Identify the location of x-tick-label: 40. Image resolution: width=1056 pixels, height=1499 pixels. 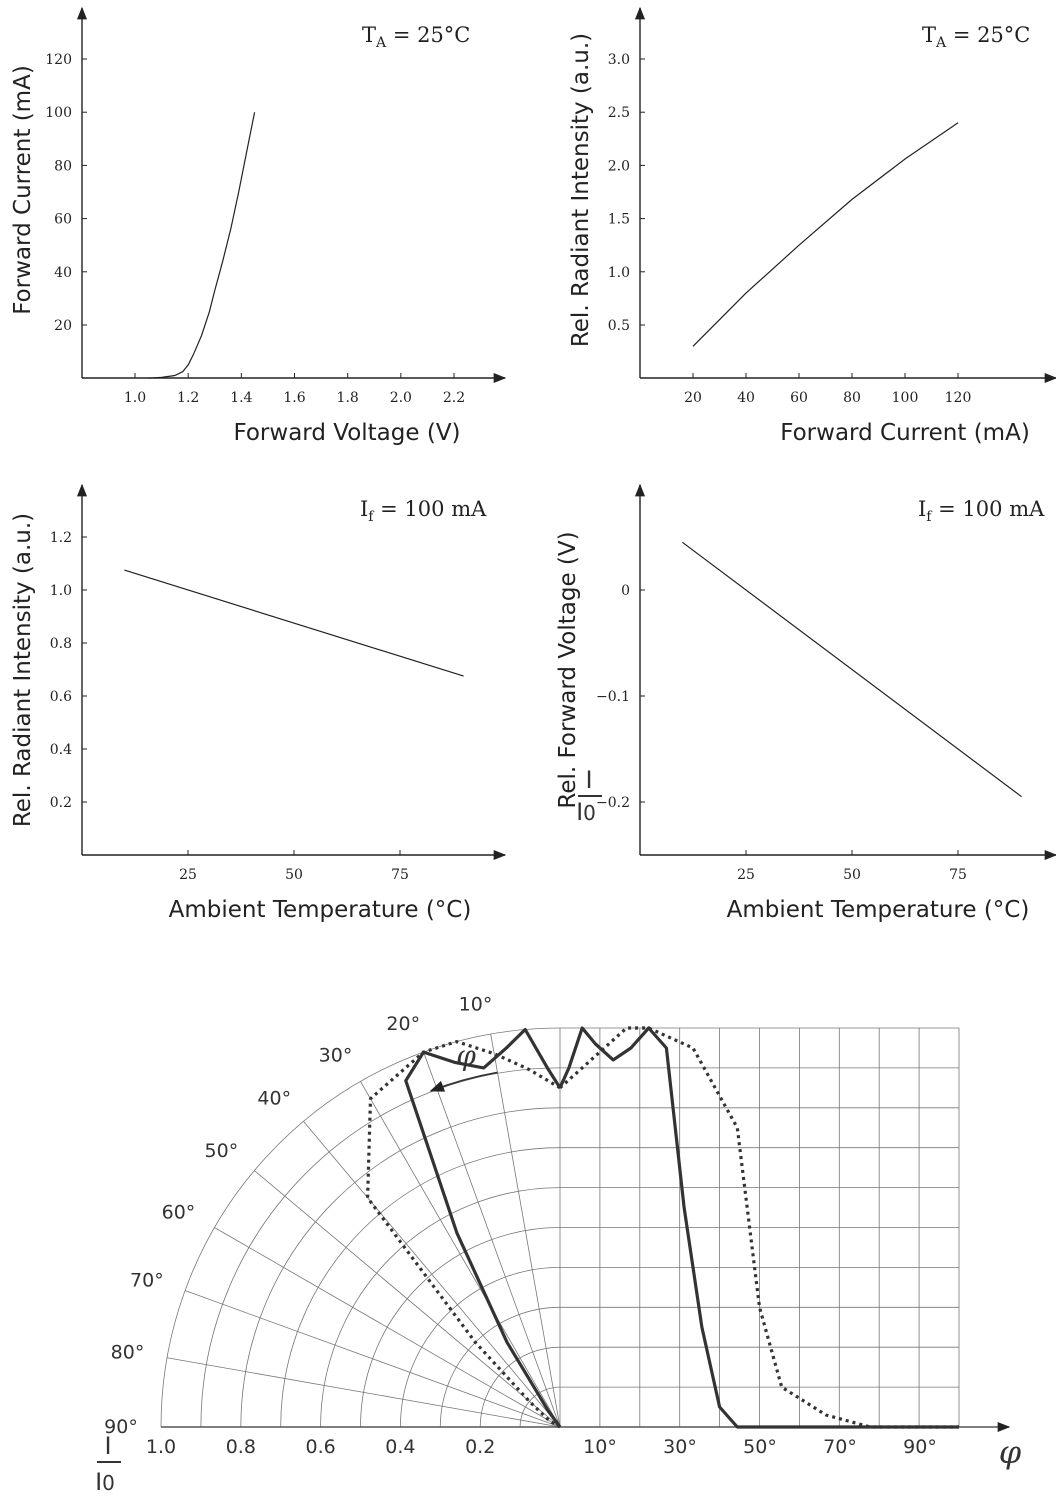
(746, 398).